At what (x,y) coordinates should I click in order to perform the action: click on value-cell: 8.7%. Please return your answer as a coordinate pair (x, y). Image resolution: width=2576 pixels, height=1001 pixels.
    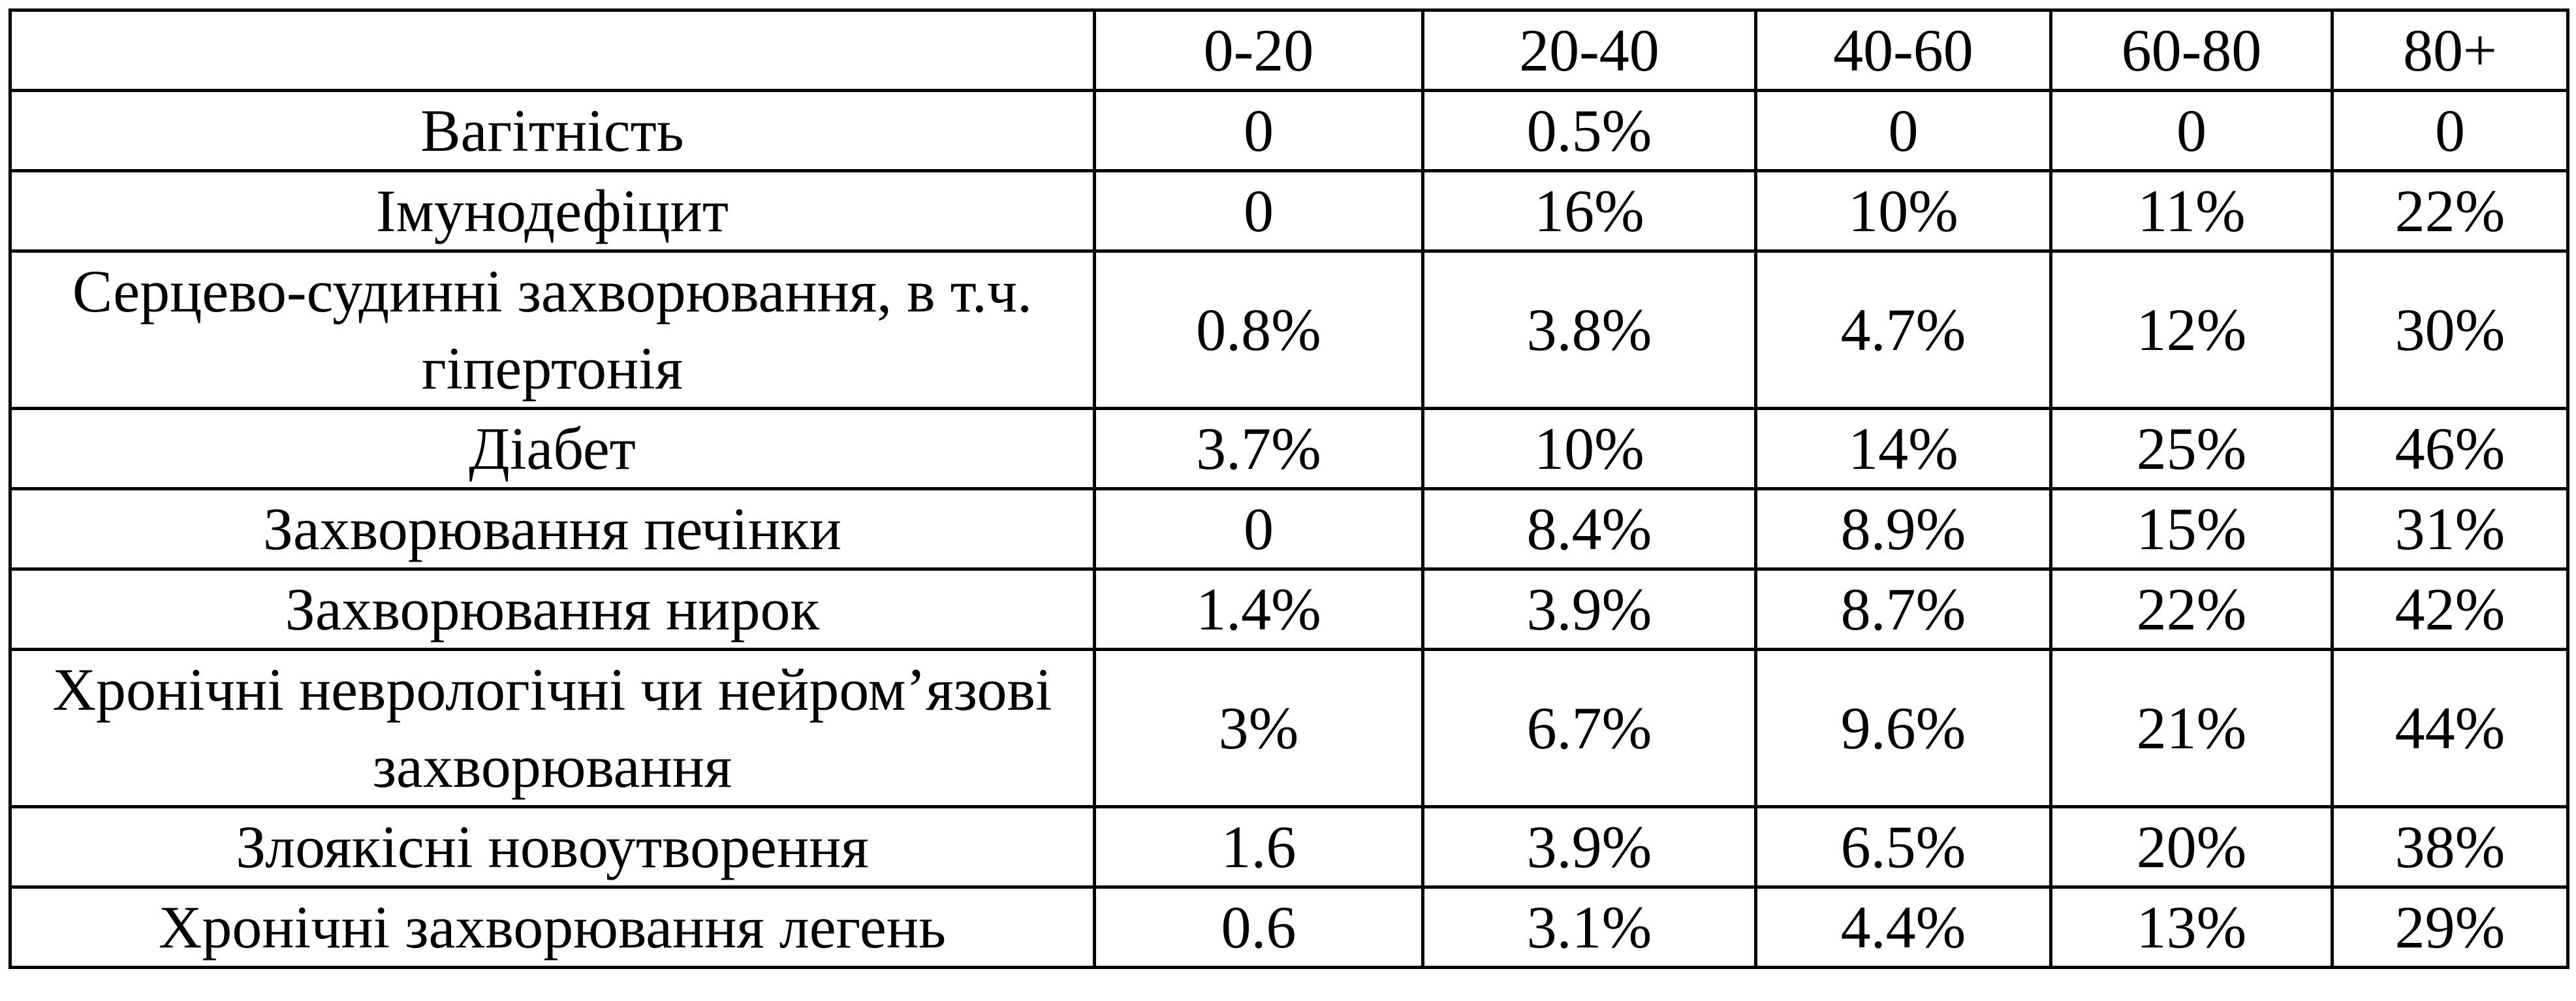
    Looking at the image, I should click on (1903, 609).